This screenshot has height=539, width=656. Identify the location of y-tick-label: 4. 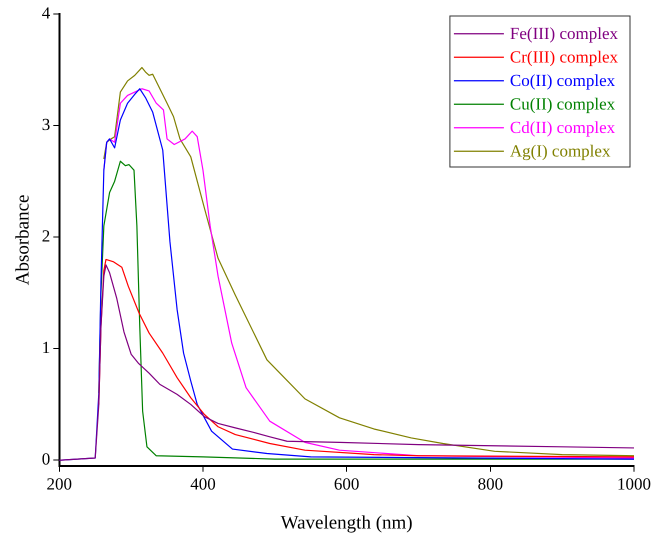
(46, 12).